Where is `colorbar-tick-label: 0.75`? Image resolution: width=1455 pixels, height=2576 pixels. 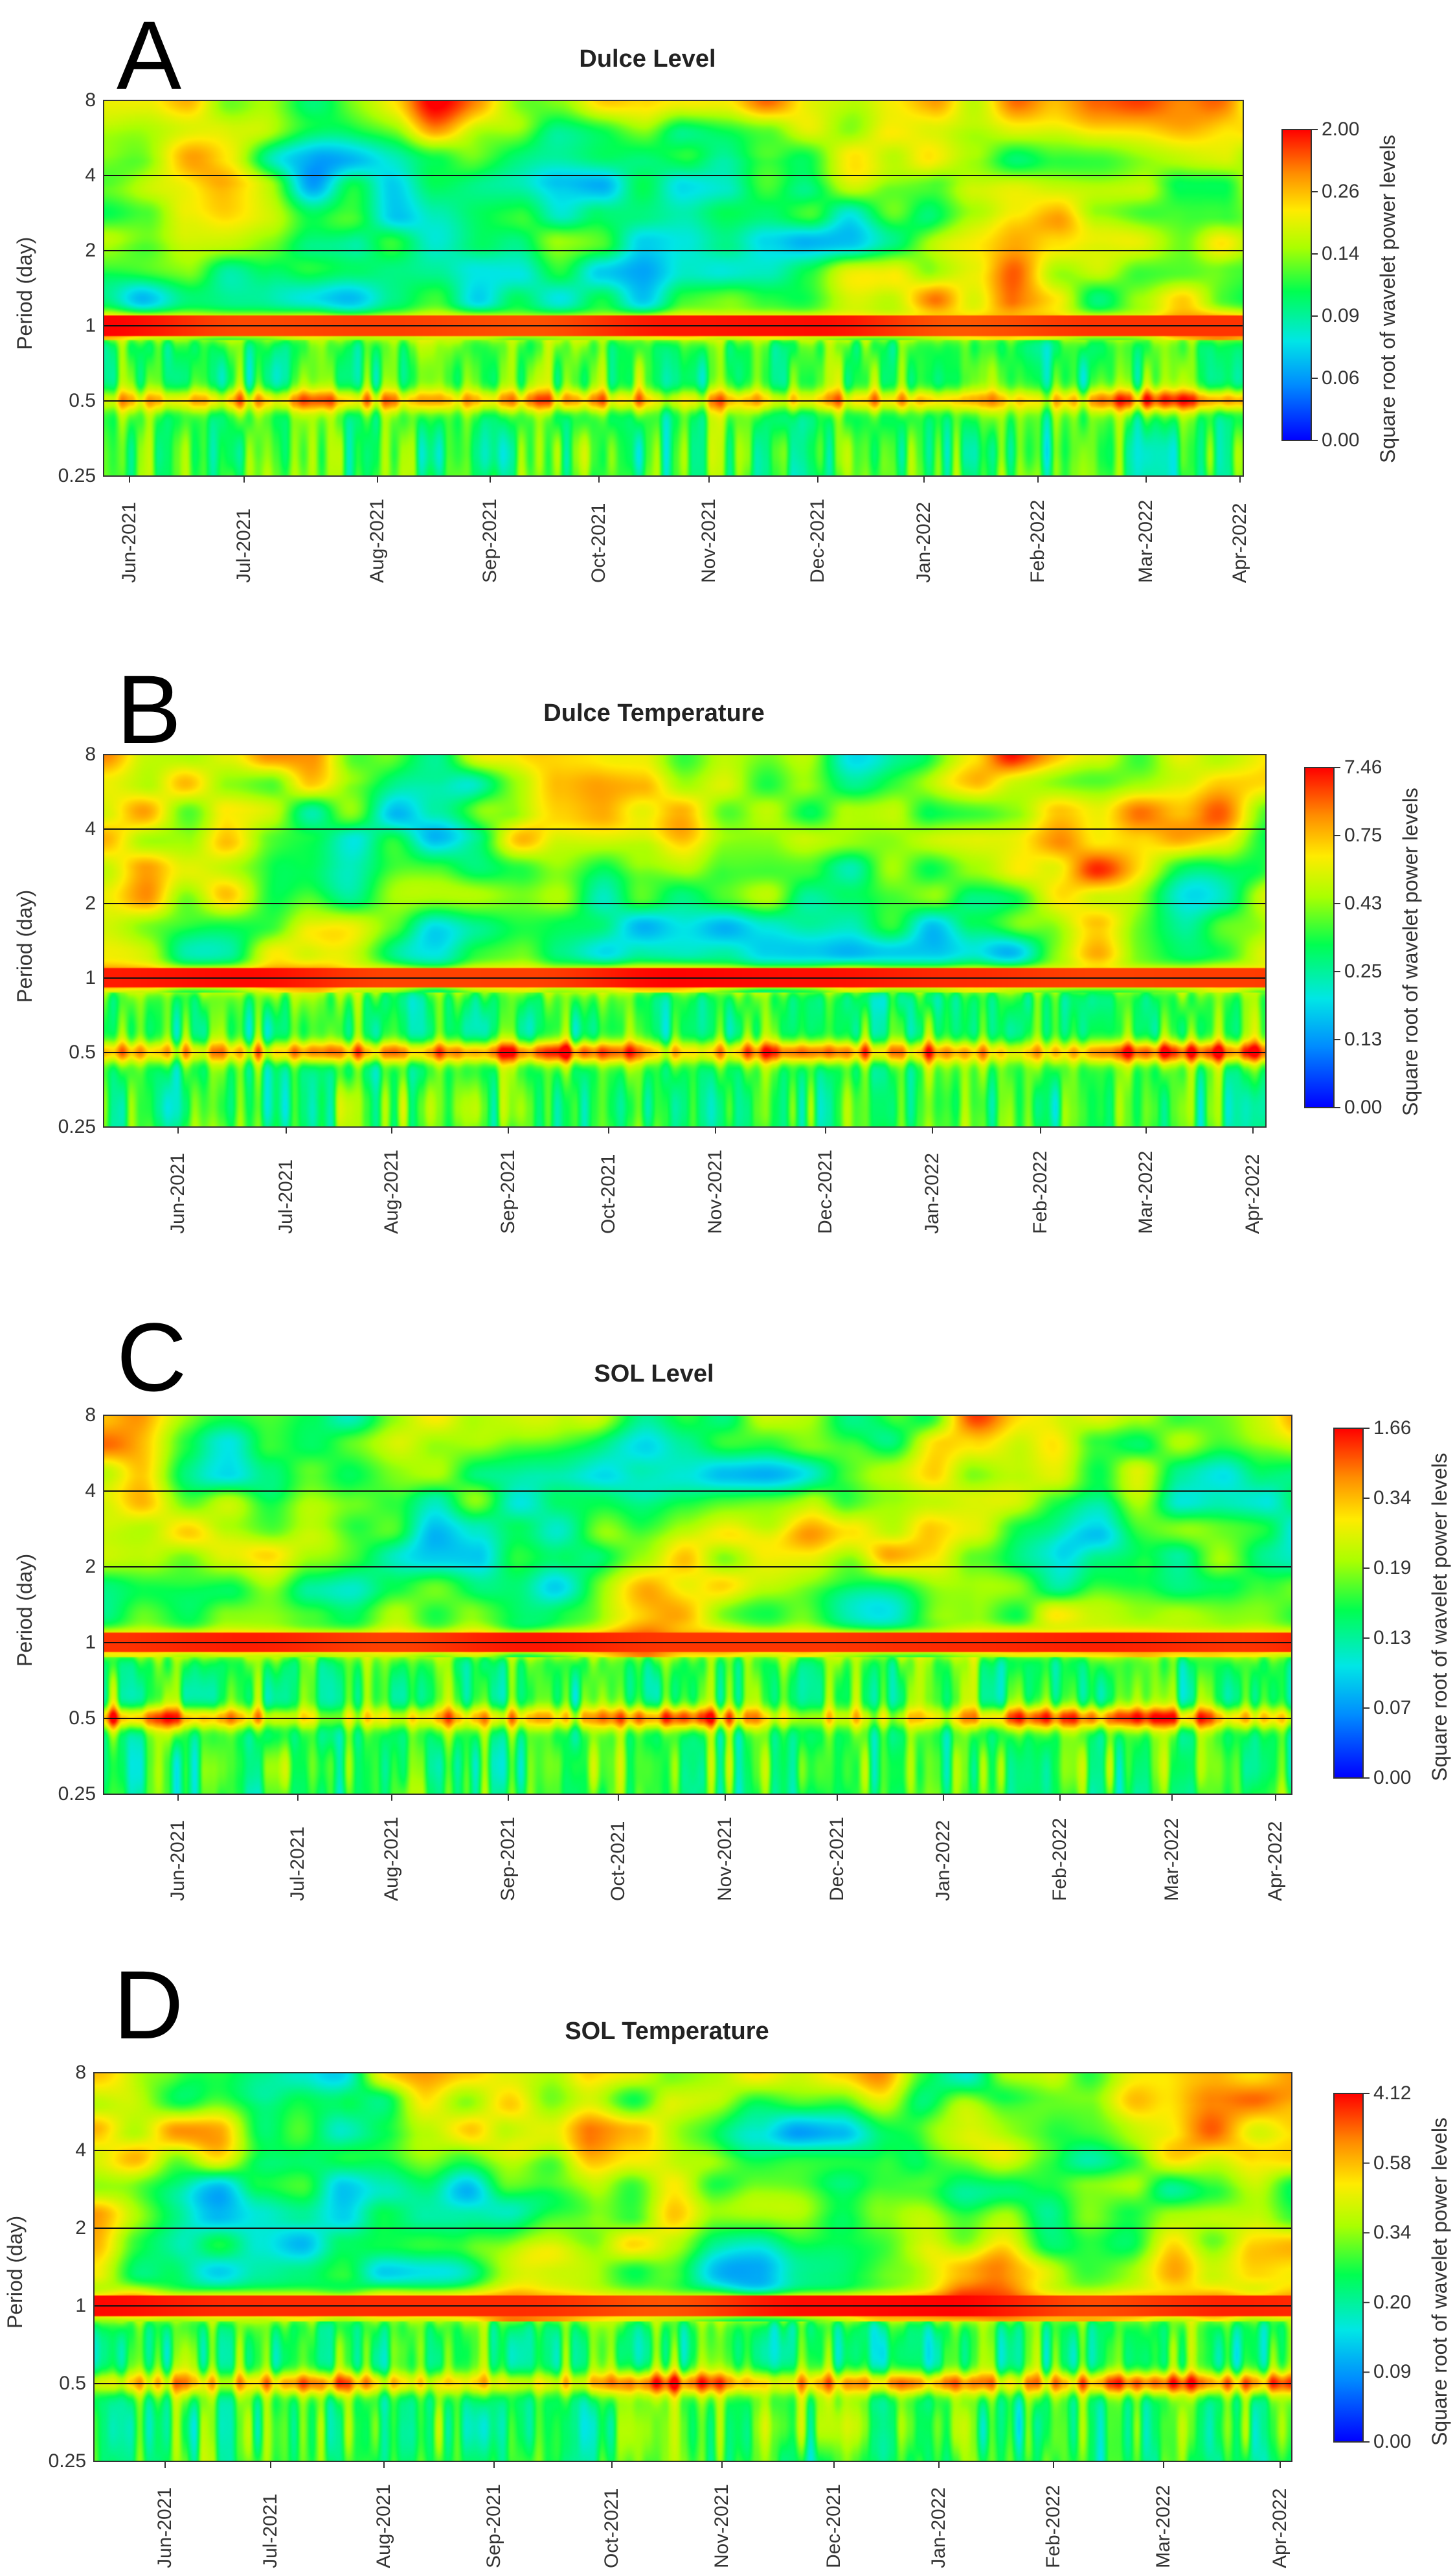 colorbar-tick-label: 0.75 is located at coordinates (1363, 835).